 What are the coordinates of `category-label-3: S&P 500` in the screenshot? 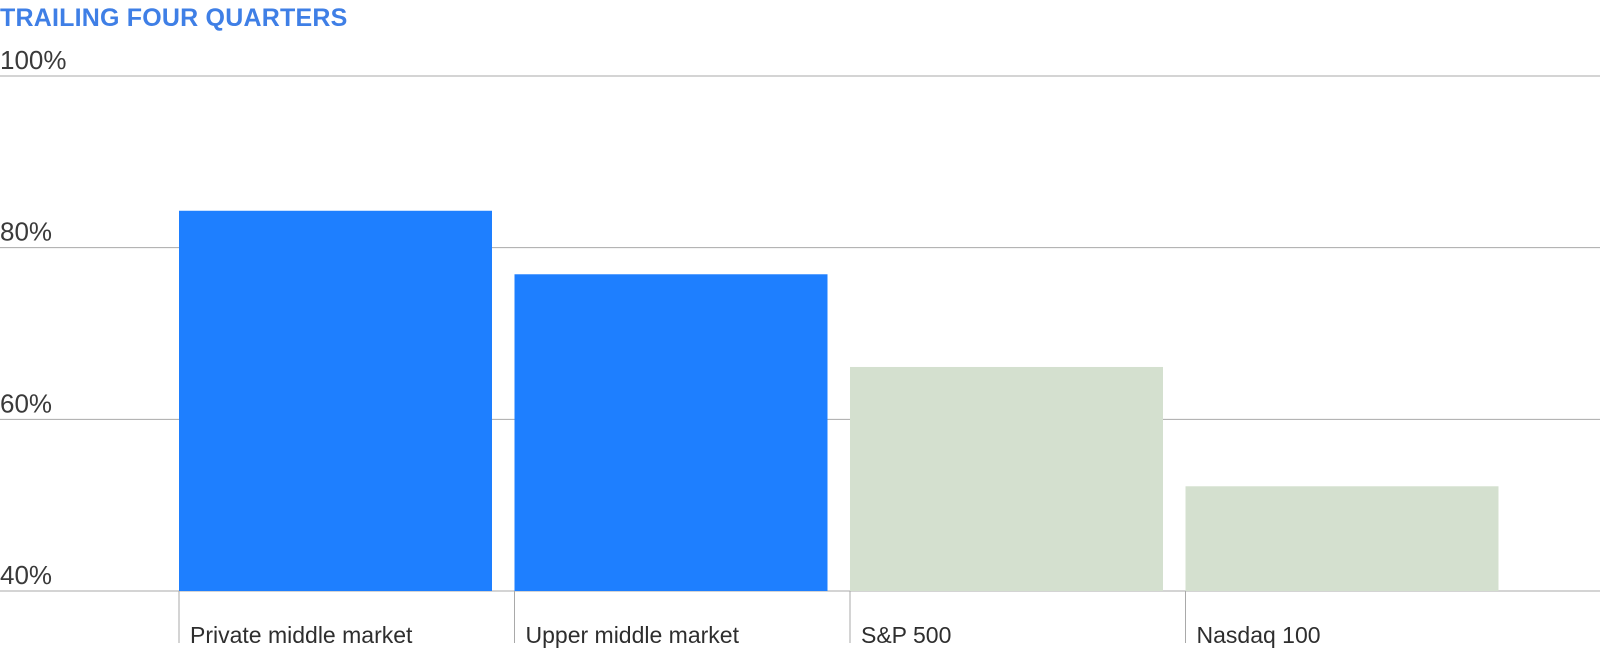 It's located at (906, 635).